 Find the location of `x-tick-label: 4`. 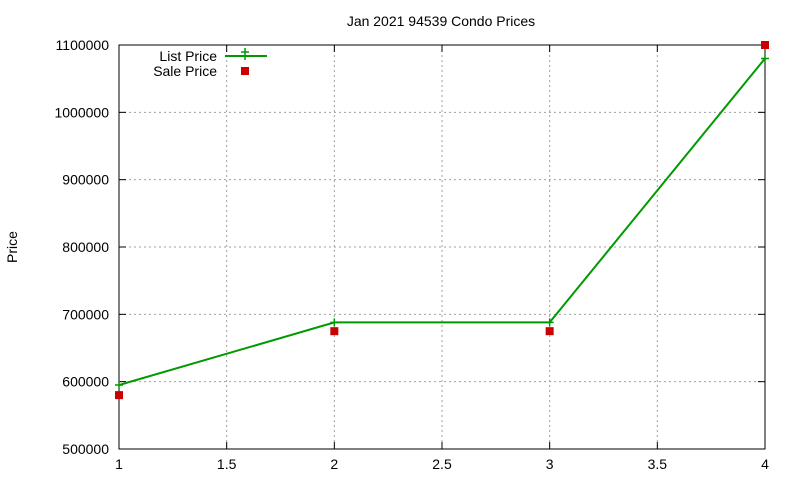

x-tick-label: 4 is located at coordinates (765, 464).